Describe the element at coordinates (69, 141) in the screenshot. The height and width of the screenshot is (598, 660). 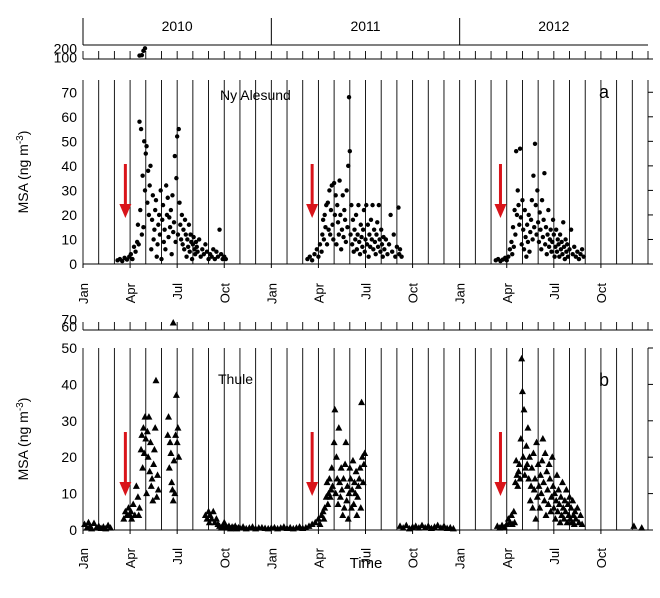
I see `y-tick-label: 50` at that location.